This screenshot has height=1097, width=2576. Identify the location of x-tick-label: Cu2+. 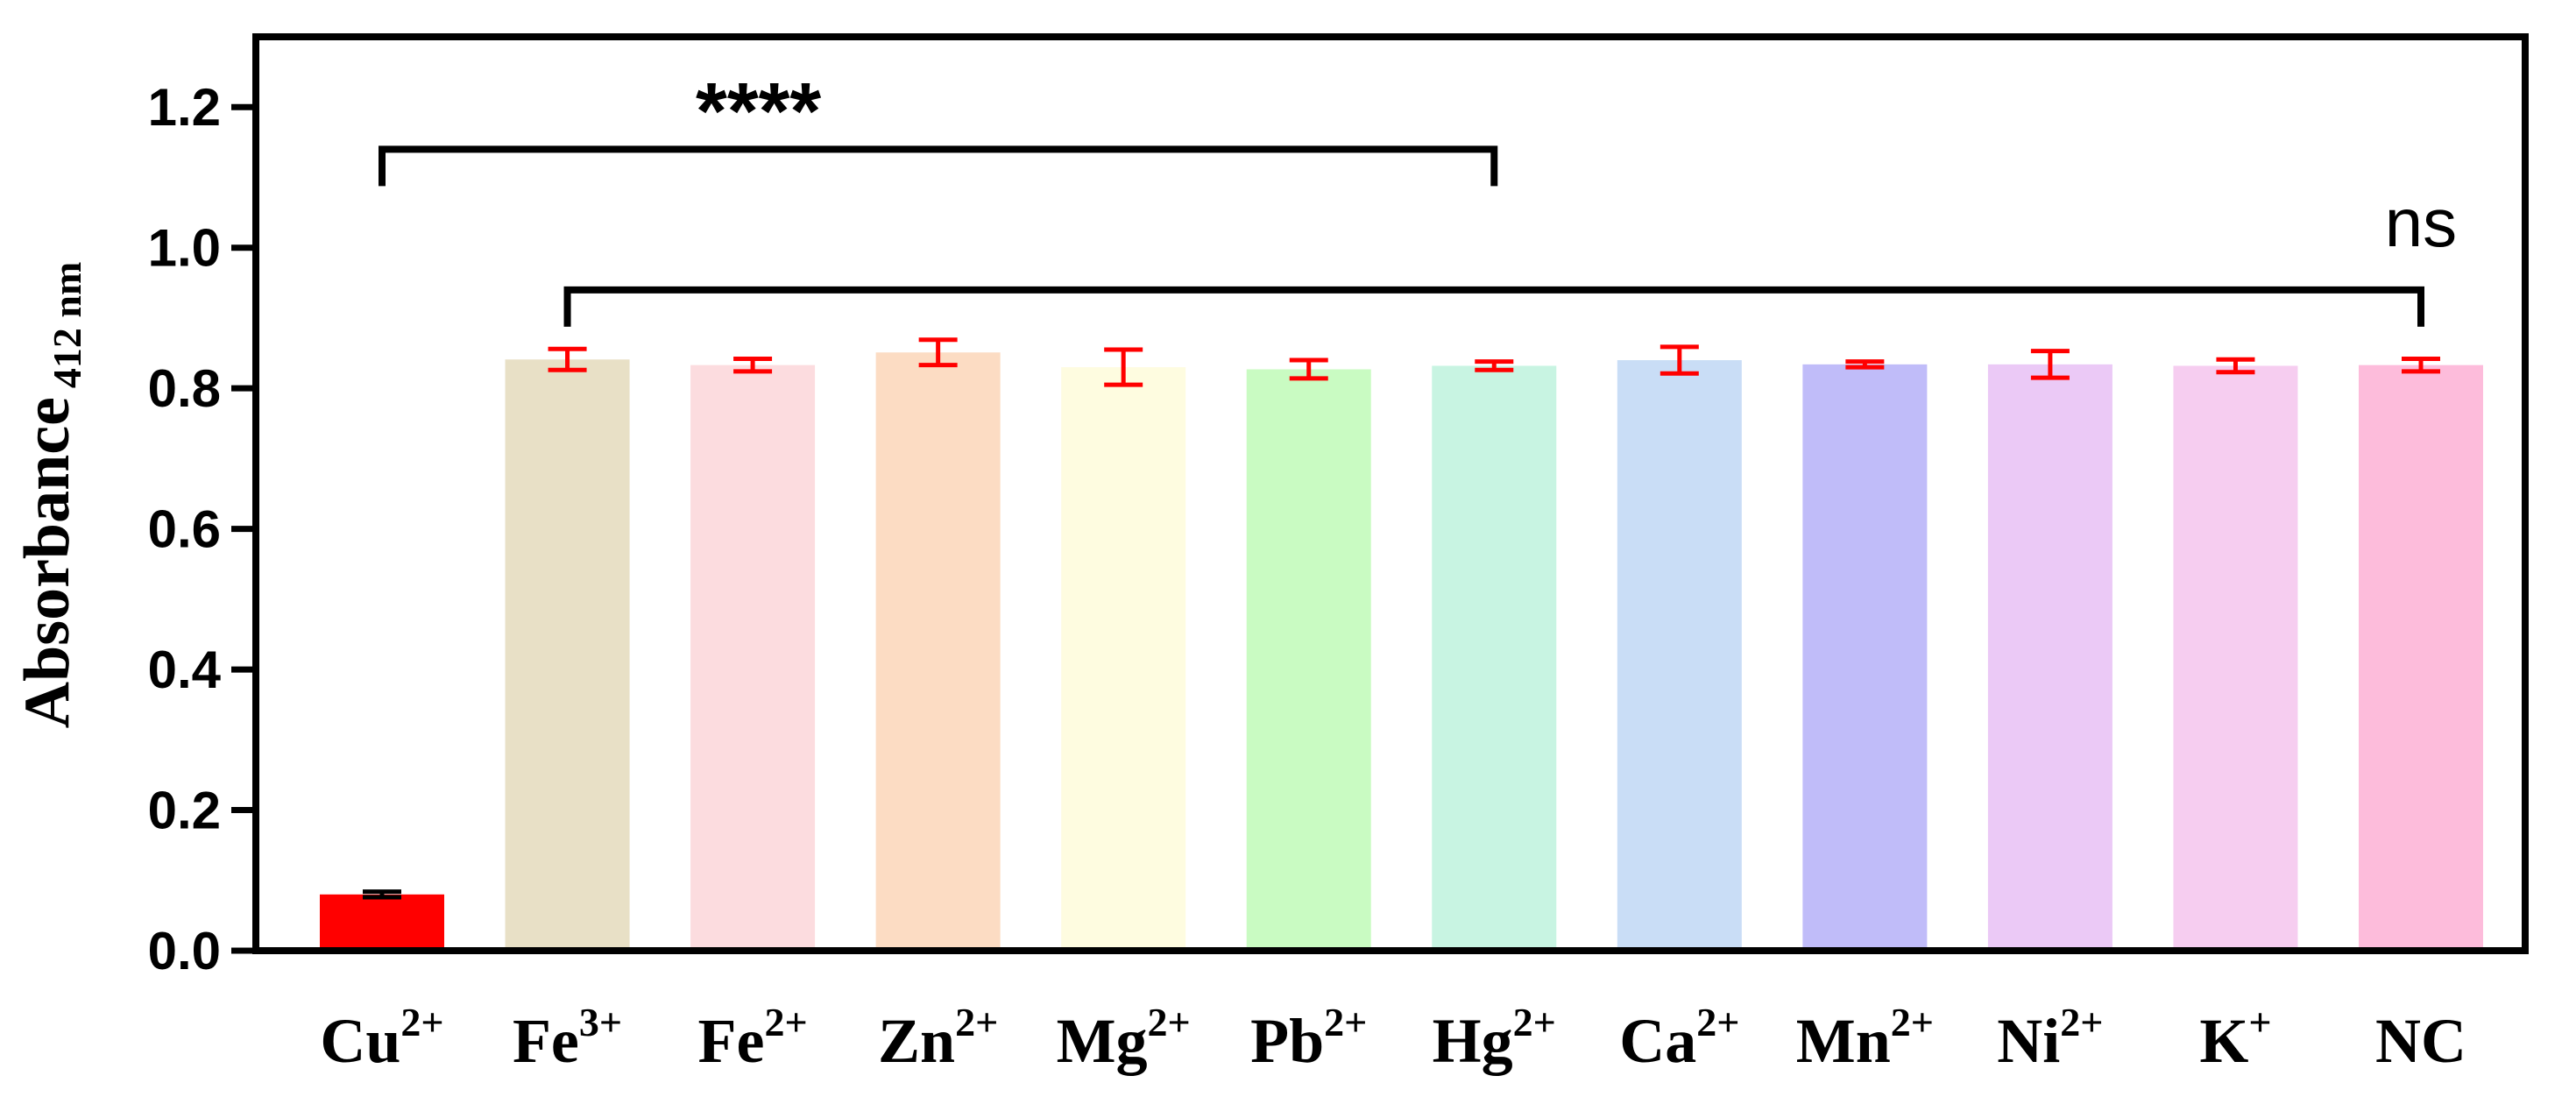
(381, 1038).